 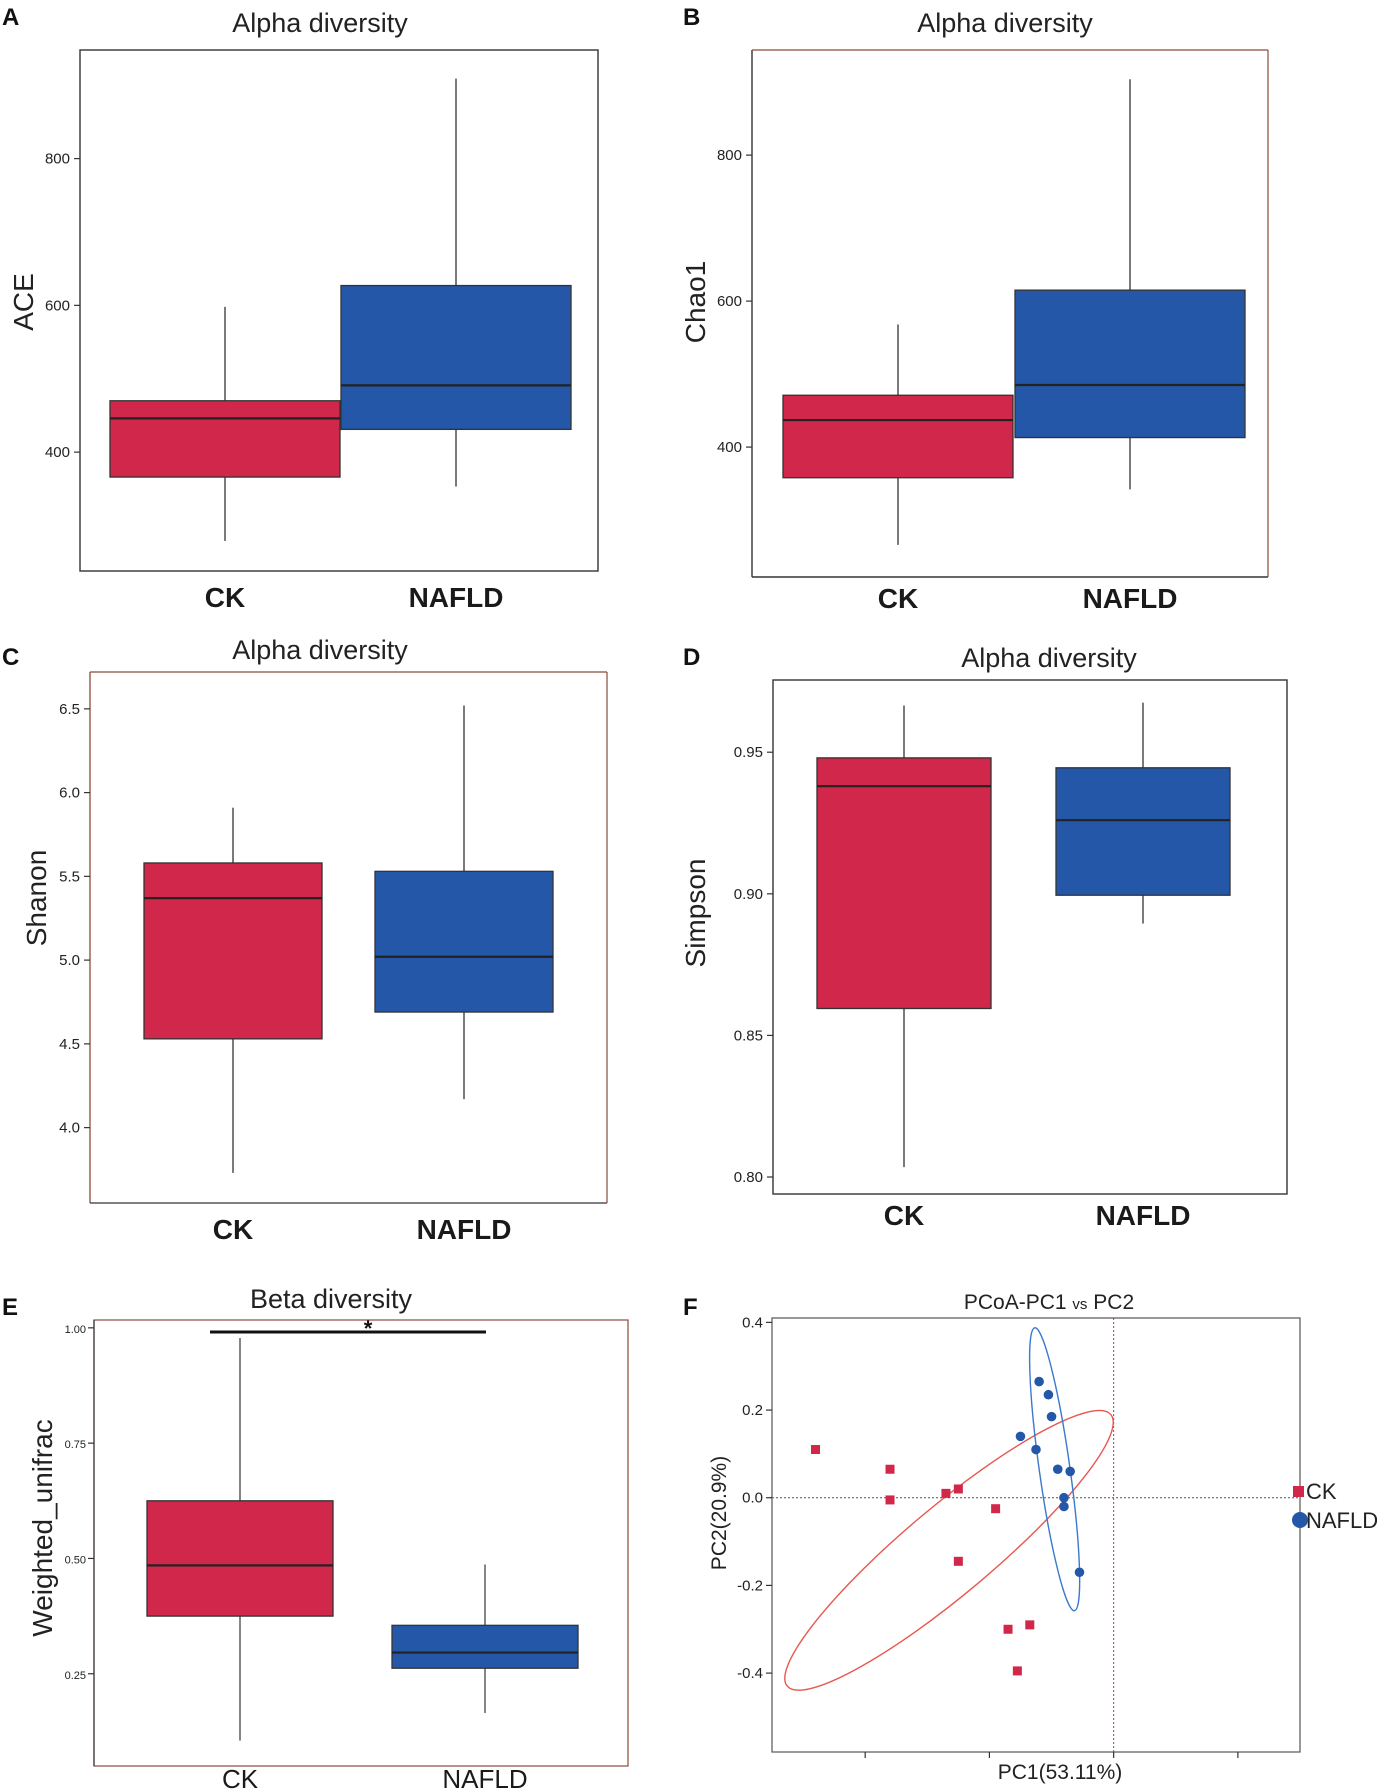 I want to click on panel-c-xtick-nafld: NAFLD, so click(x=464, y=1229).